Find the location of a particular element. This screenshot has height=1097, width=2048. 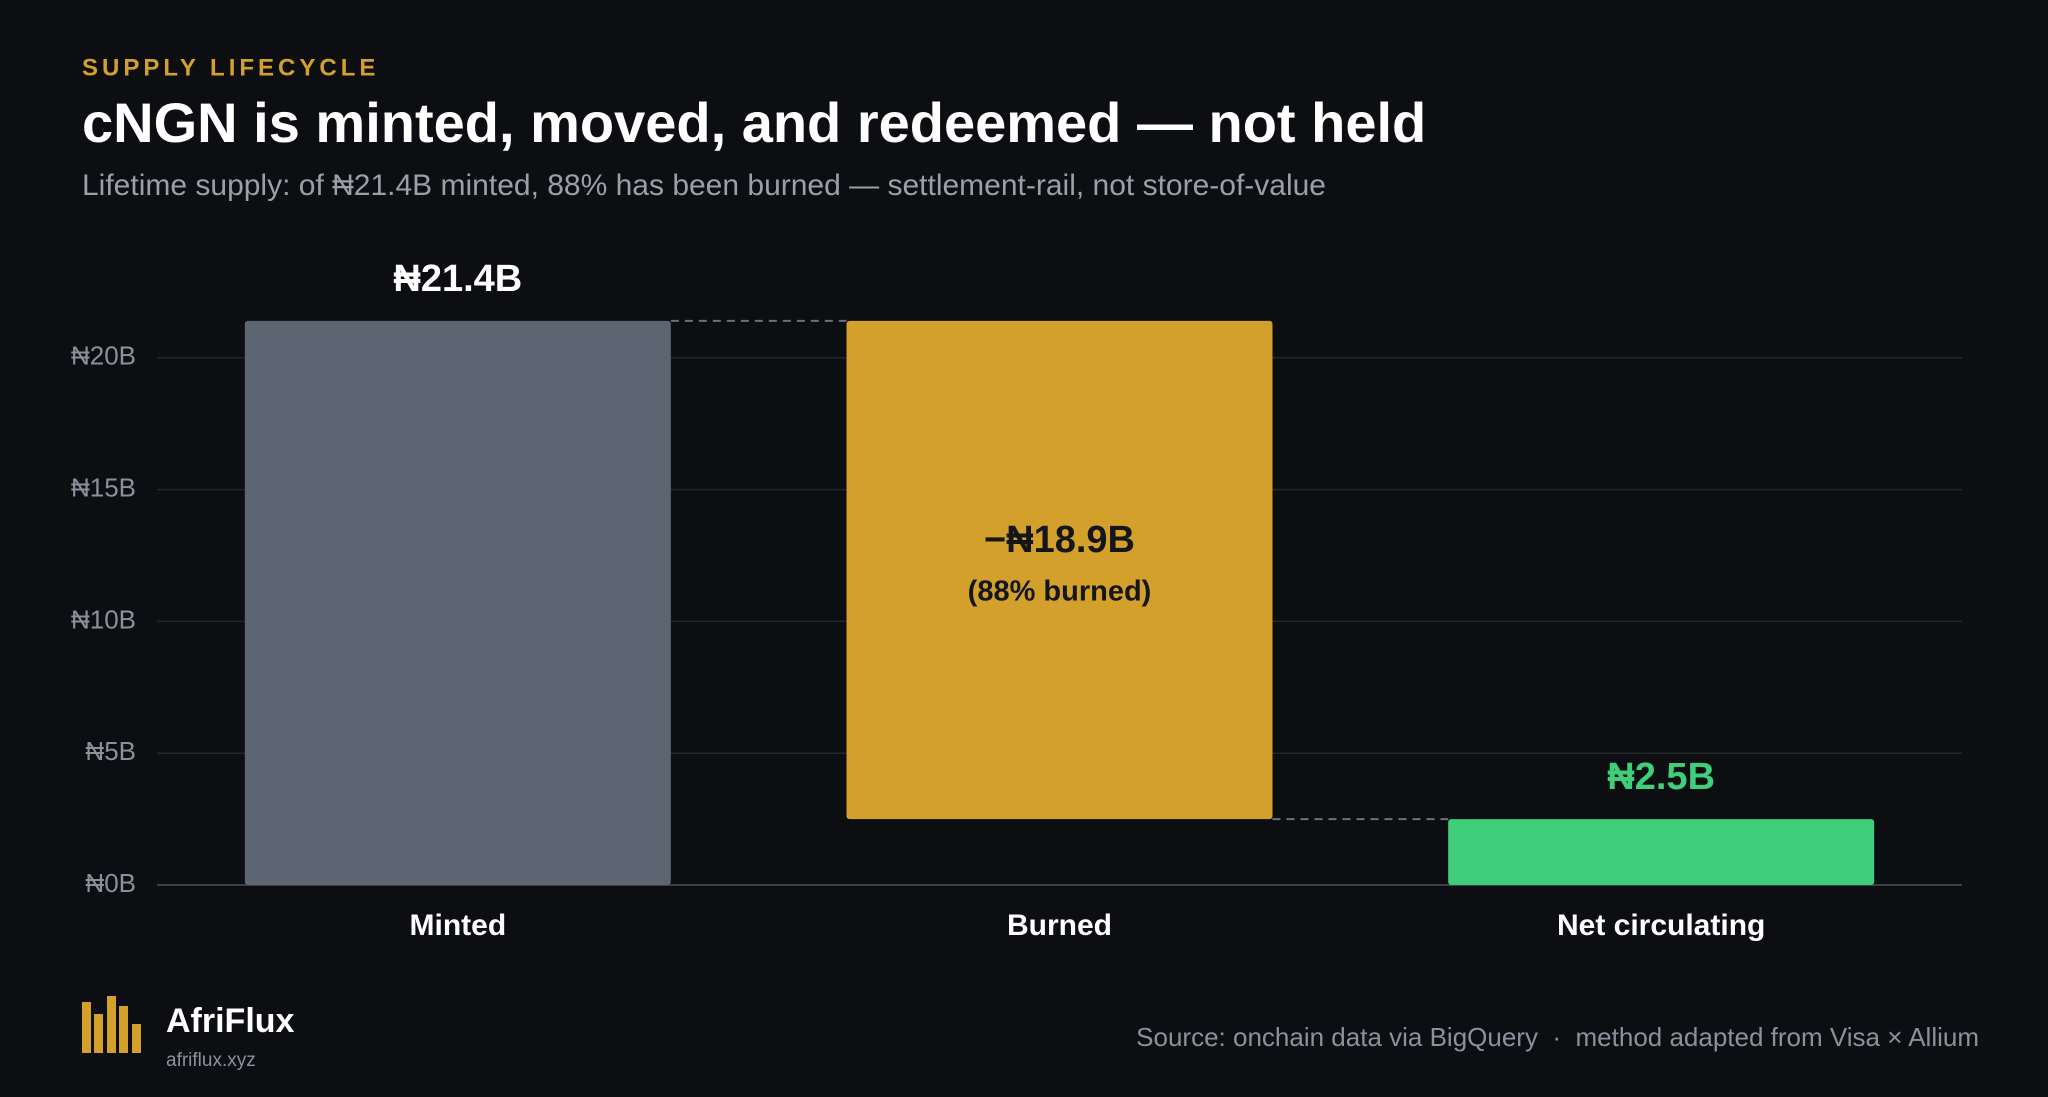

value-label: ₦21.4B is located at coordinates (457, 279).